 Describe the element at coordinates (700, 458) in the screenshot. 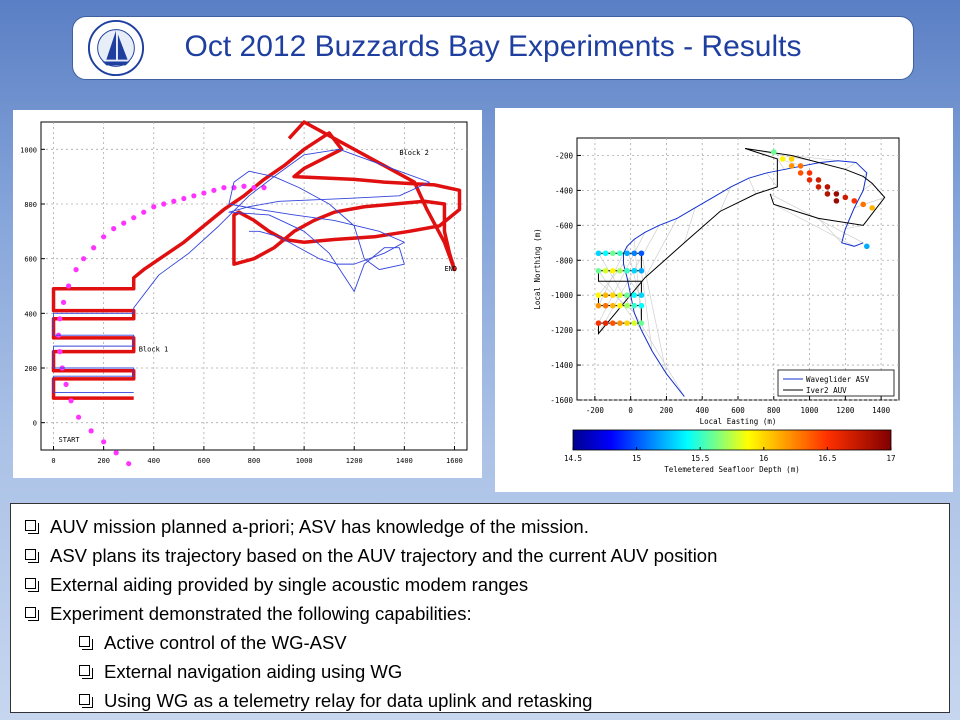

I see `colorbar-tick-label: 15.5` at that location.